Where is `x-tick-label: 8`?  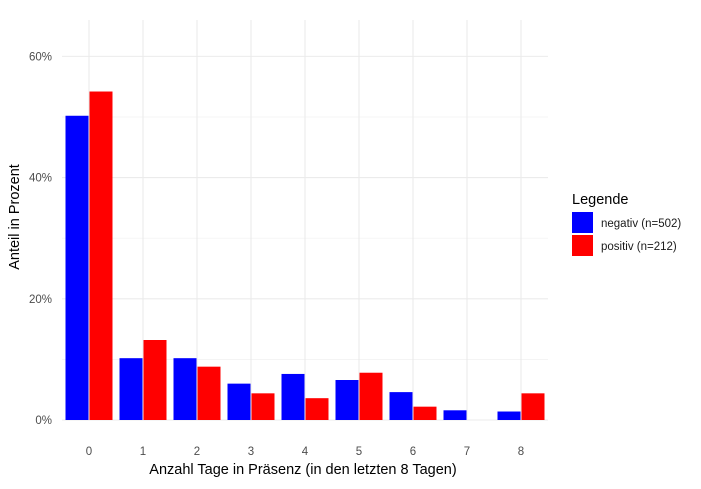 x-tick-label: 8 is located at coordinates (521, 452).